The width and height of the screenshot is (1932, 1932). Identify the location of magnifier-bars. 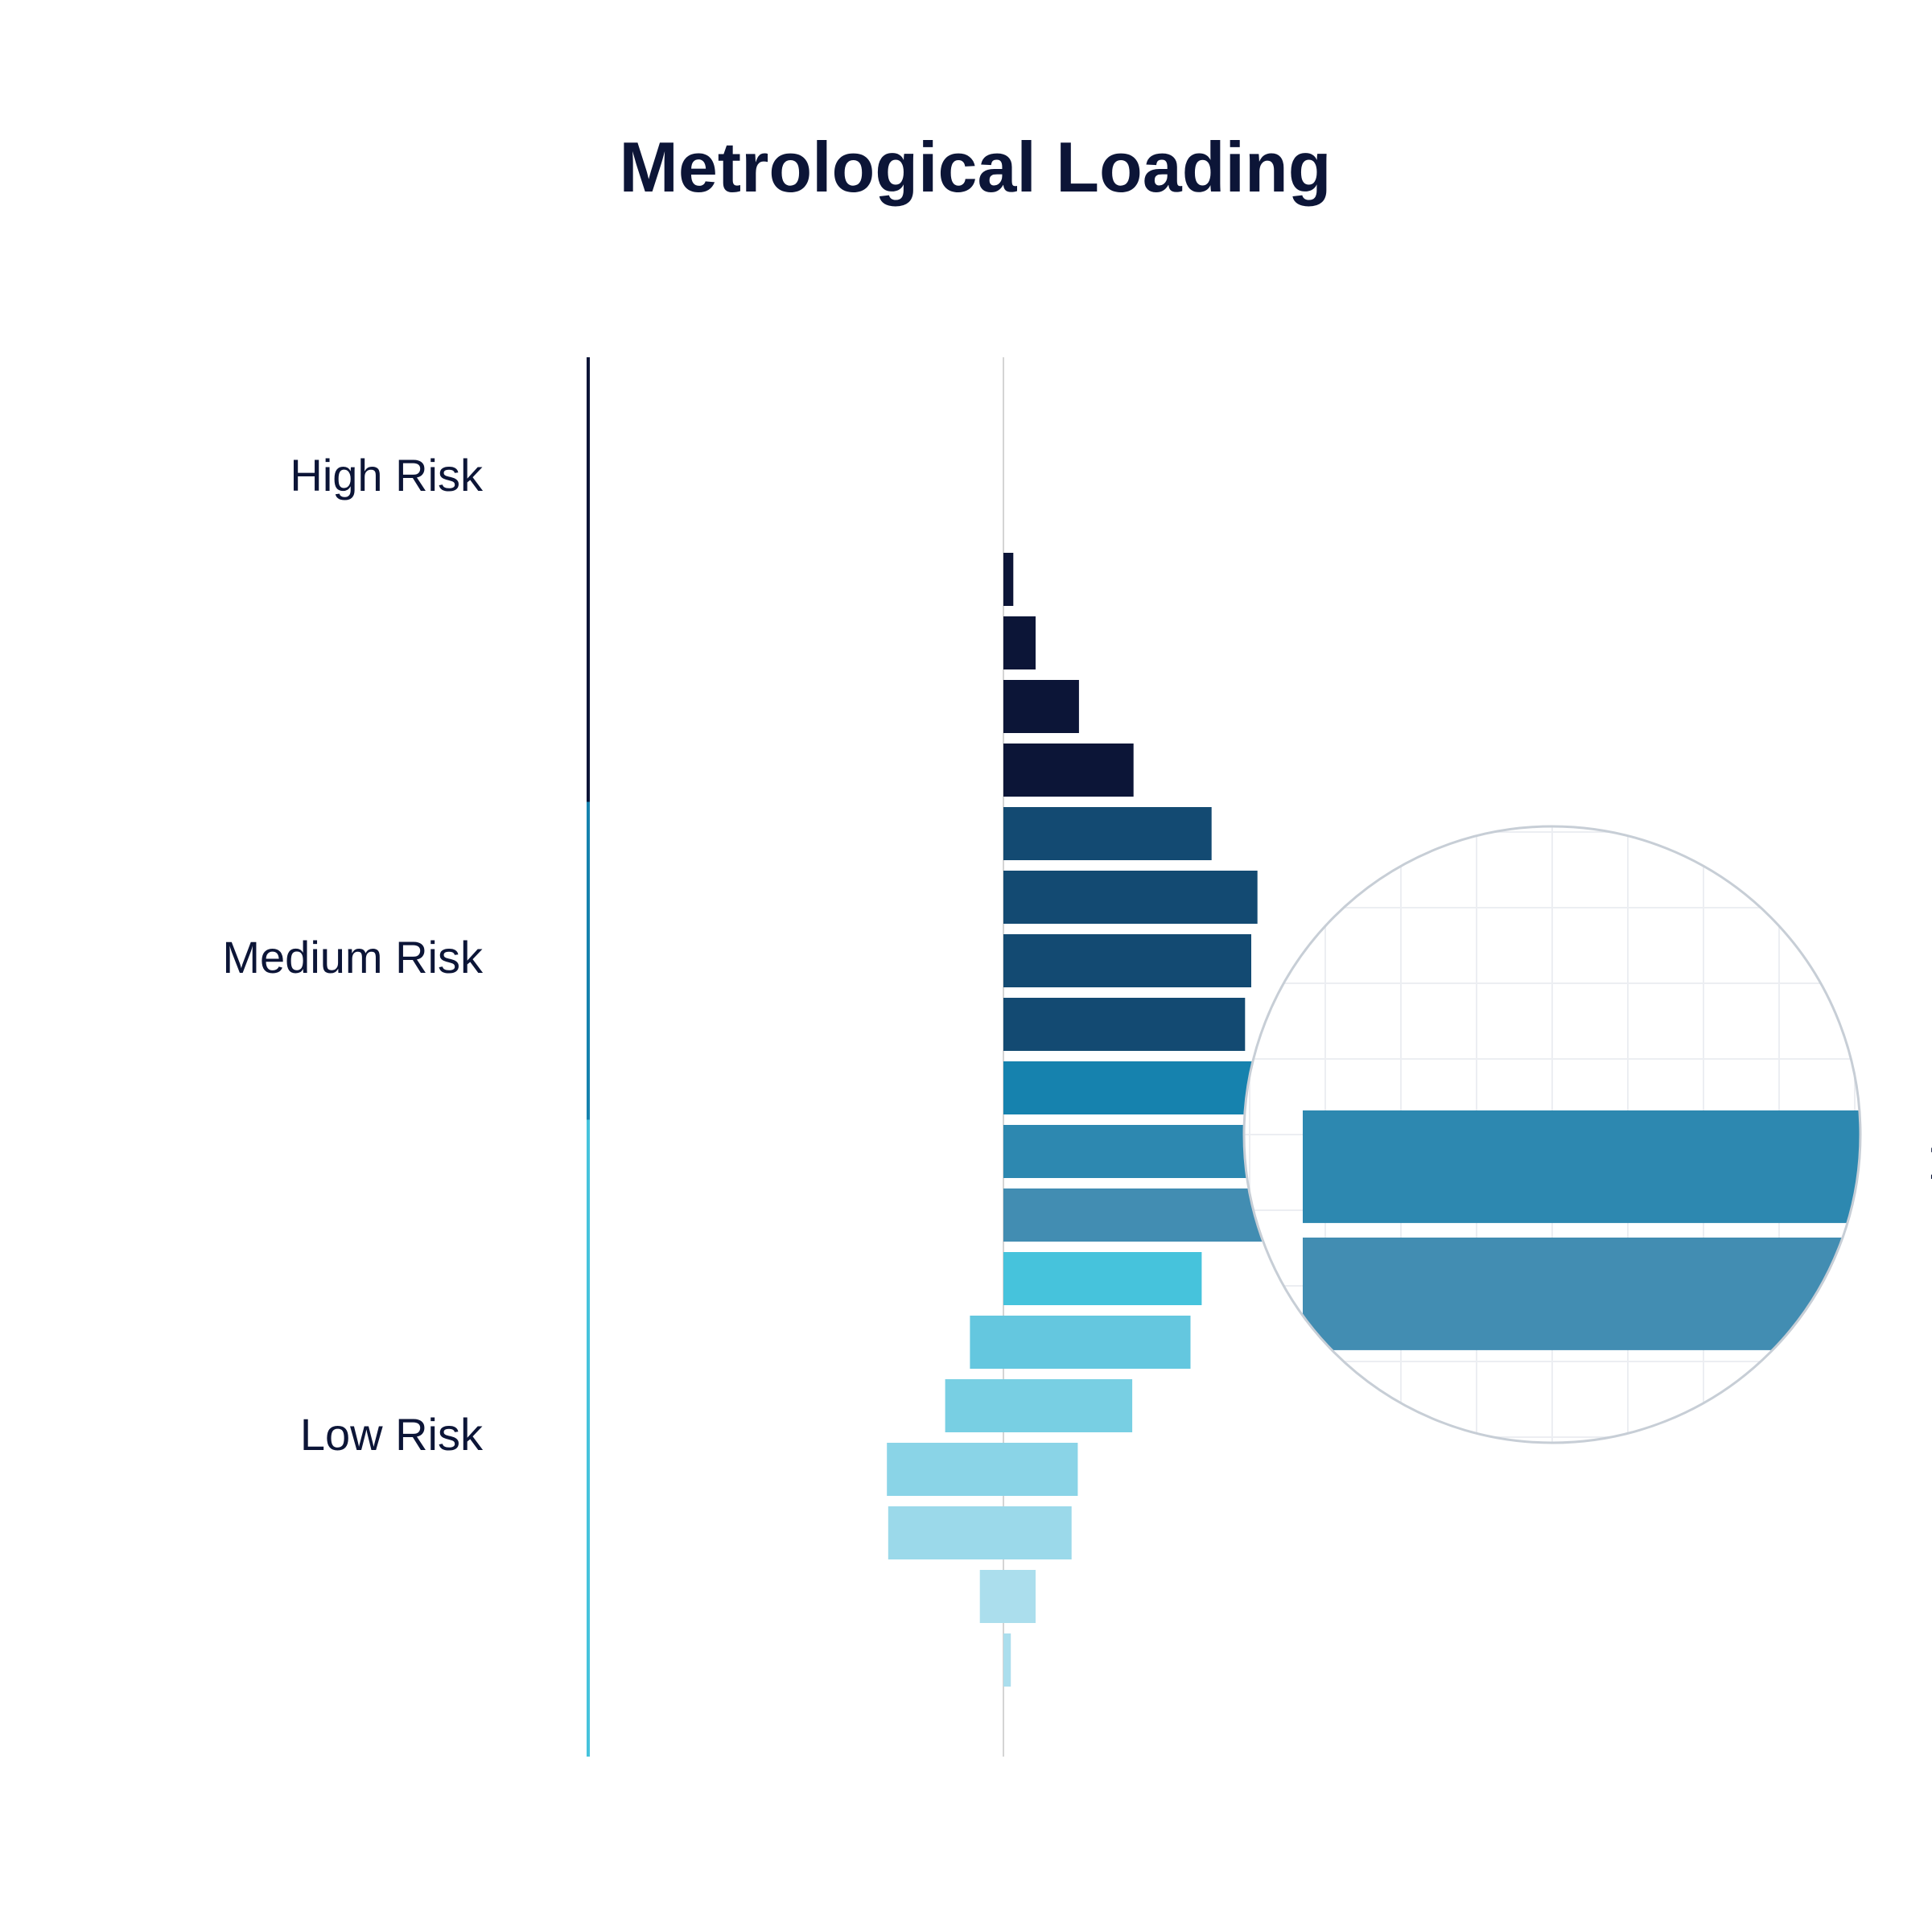
(1581, 1230).